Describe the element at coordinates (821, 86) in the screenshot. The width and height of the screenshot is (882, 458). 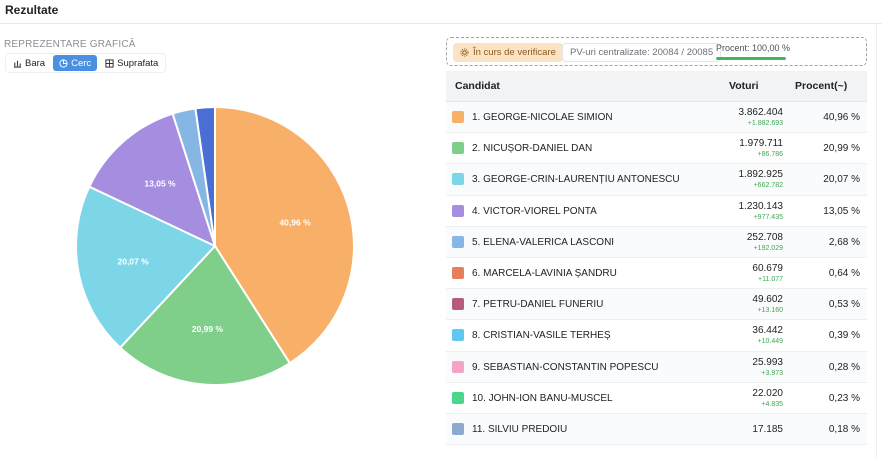
I see `column-header-percent: Procent(~)` at that location.